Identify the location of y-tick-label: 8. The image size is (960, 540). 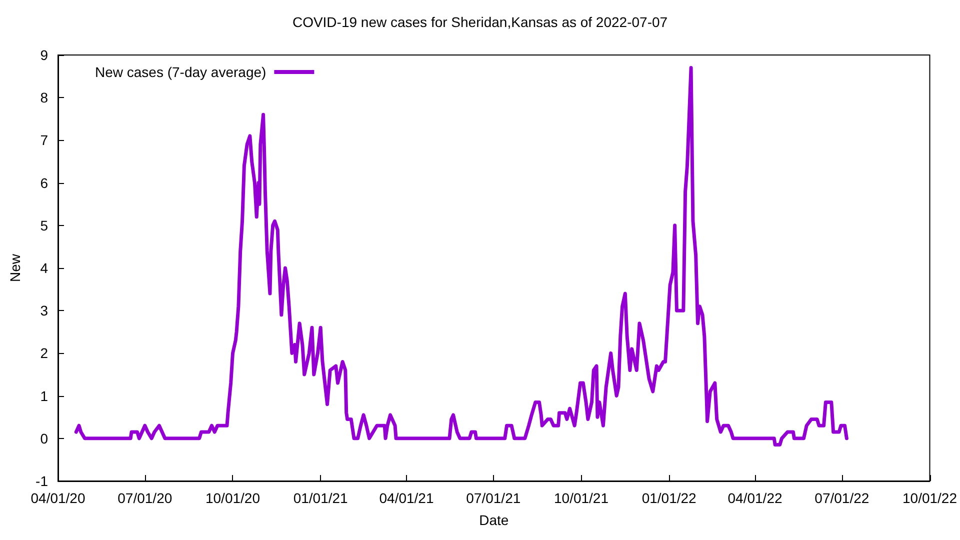
(44, 98).